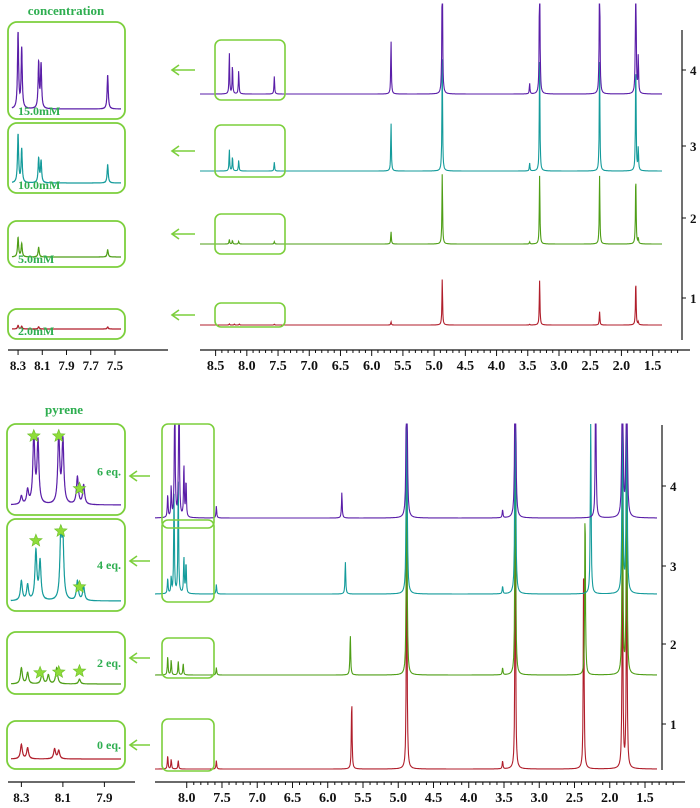 The width and height of the screenshot is (700, 808). What do you see at coordinates (109, 745) in the screenshot?
I see `inset-label: 0 eq.` at bounding box center [109, 745].